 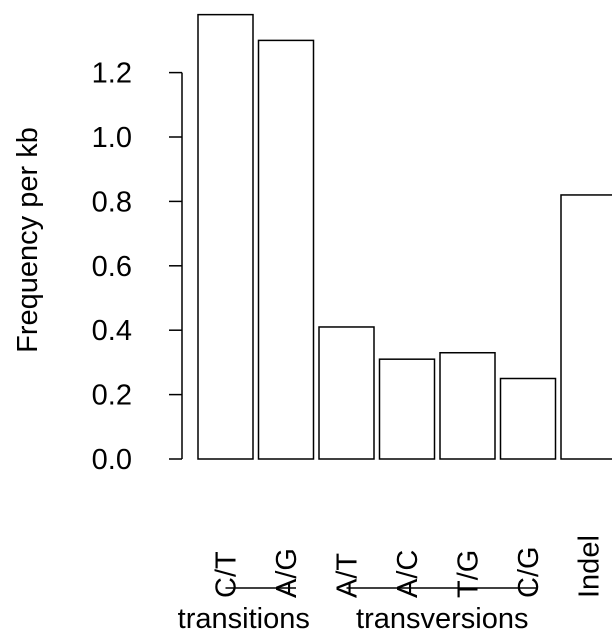 What do you see at coordinates (286, 249) in the screenshot?
I see `bar-a-g` at bounding box center [286, 249].